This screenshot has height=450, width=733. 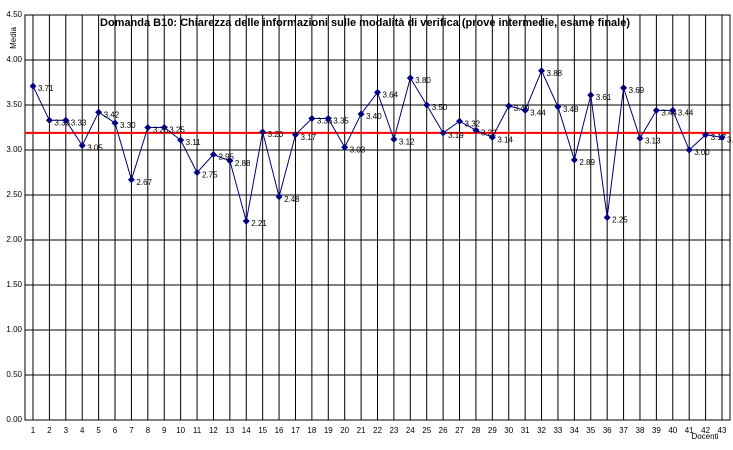 I want to click on x-tick-label: 37, so click(x=623, y=430).